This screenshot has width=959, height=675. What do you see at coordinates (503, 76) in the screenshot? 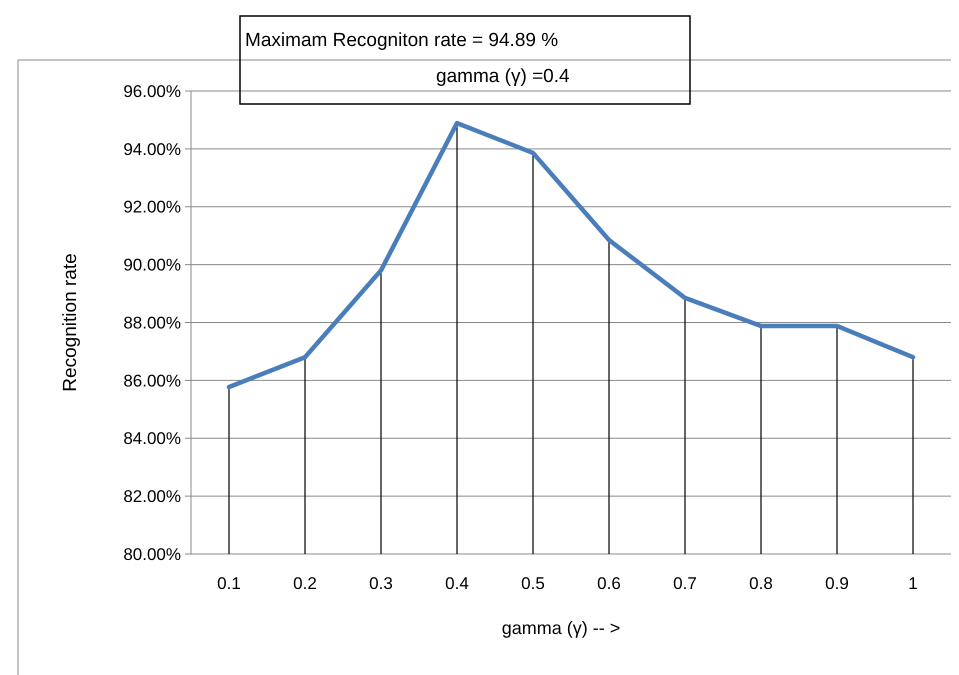
I see `text: gamma (γ) =0.4` at bounding box center [503, 76].